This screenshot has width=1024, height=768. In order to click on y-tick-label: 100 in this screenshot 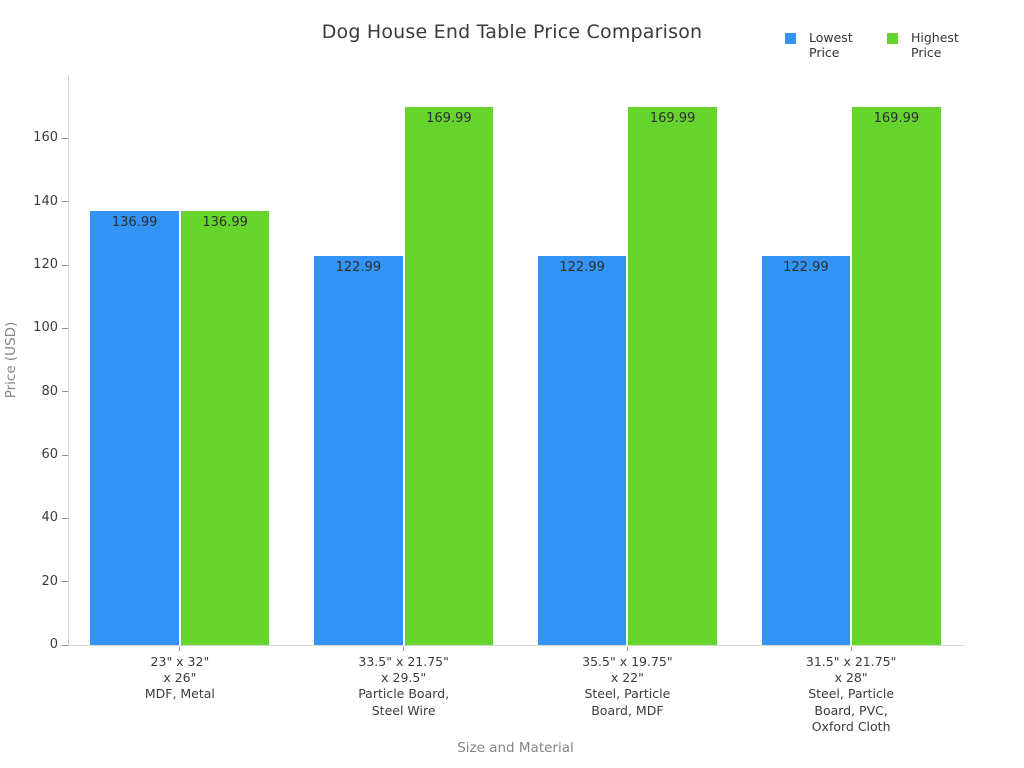, I will do `click(45, 328)`.